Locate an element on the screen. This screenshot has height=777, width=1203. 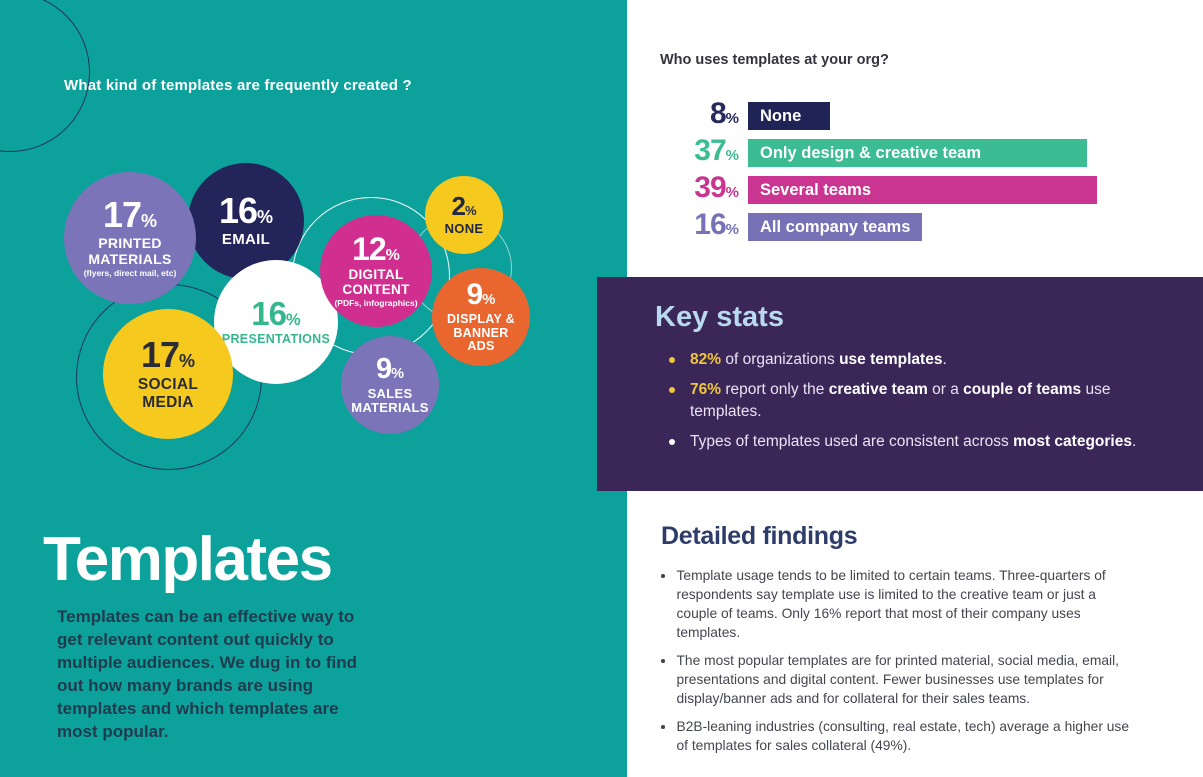
bubble-value: 12% is located at coordinates (376, 248).